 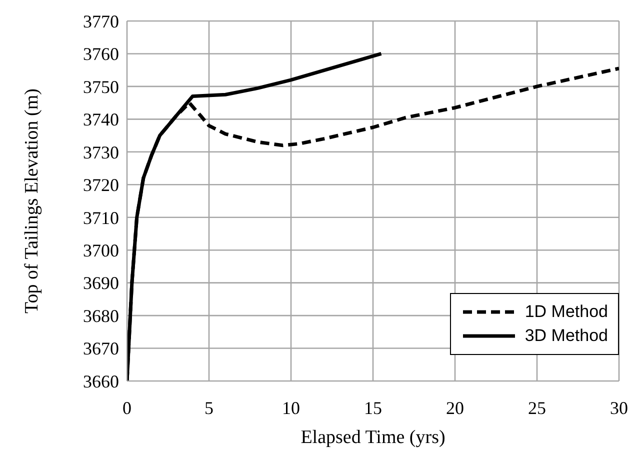 I want to click on y-tick-label: 3750, so click(x=101, y=86).